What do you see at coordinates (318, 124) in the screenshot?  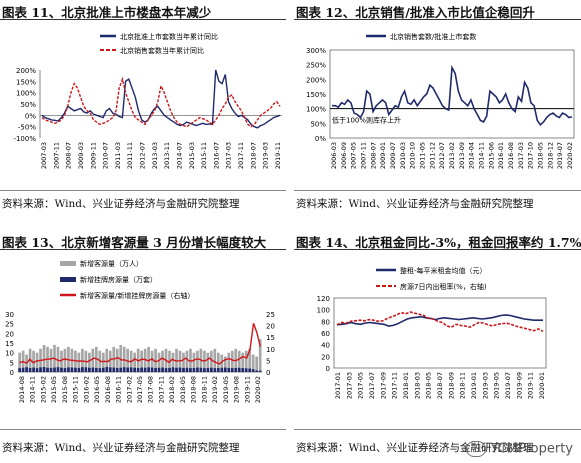 I see `y-tick-label: 50%` at bounding box center [318, 124].